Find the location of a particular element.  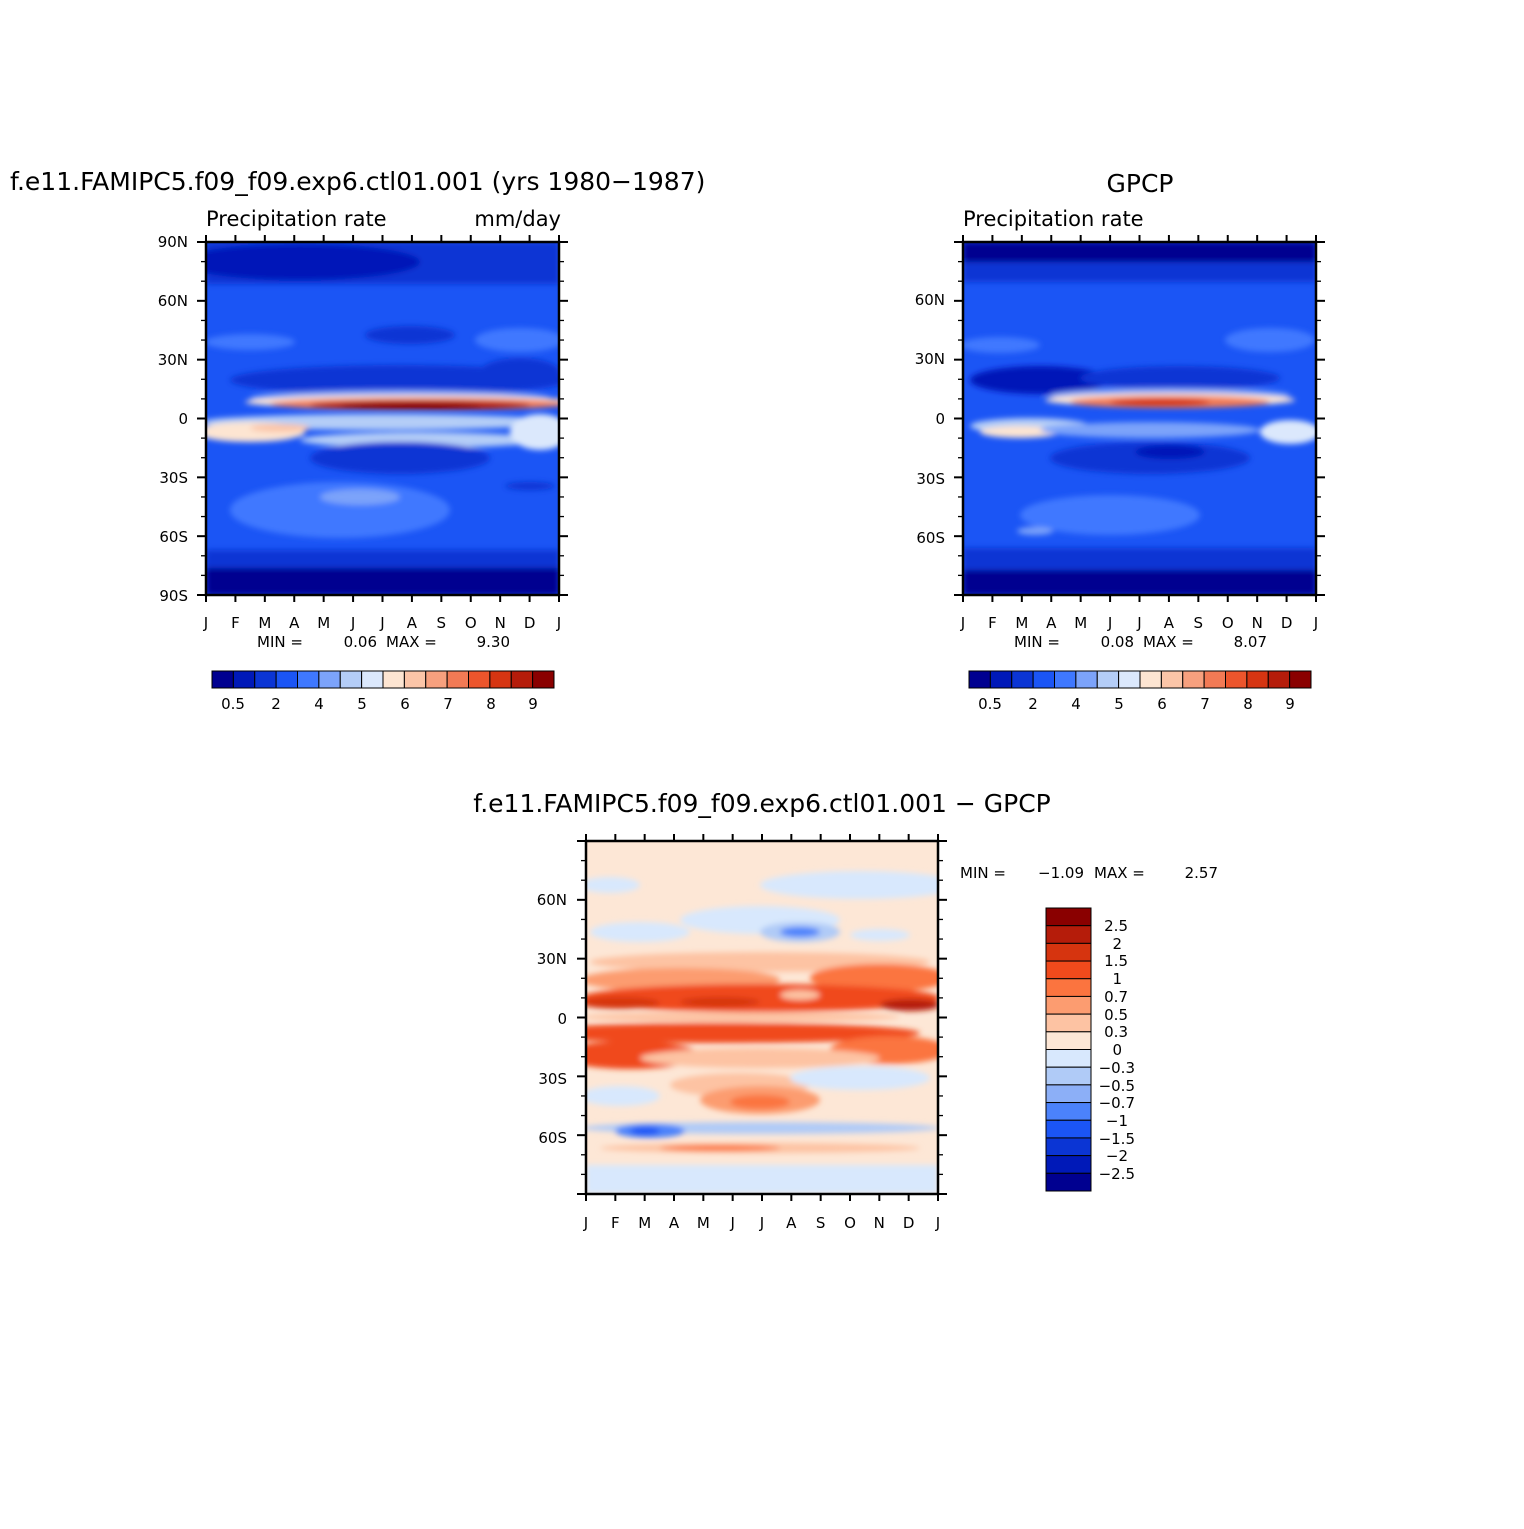

colorbar-label: −1.5 is located at coordinates (1117, 1139).